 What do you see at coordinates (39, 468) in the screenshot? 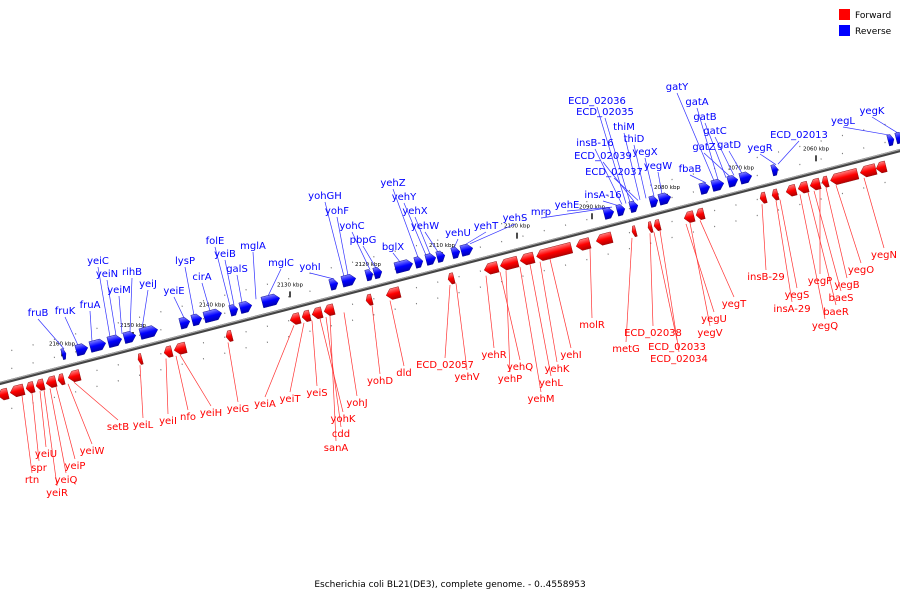
I see `gene-label-spr: spr` at bounding box center [39, 468].